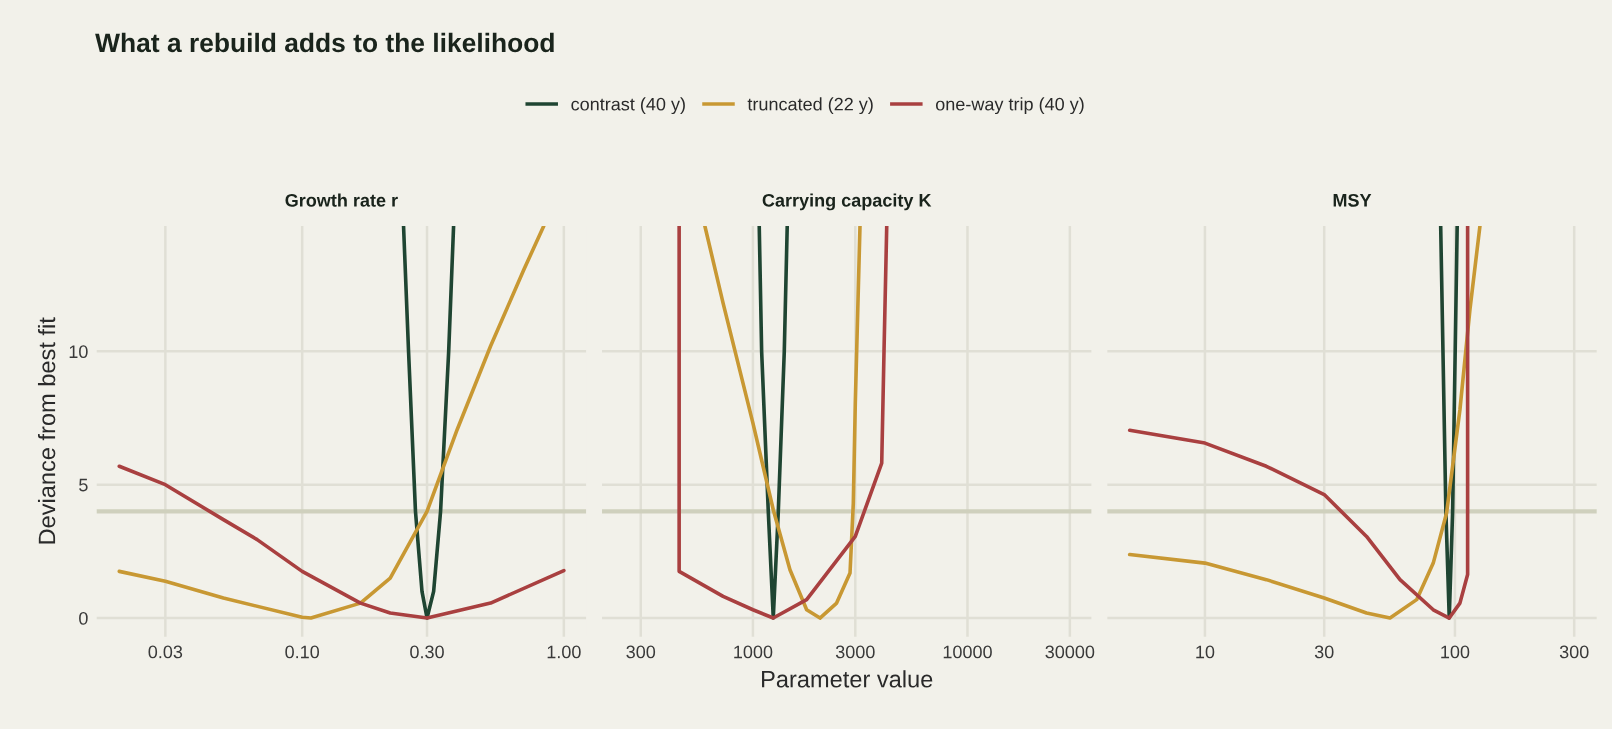 The width and height of the screenshot is (1612, 729). What do you see at coordinates (1009, 106) in the screenshot?
I see `legend-label: one-way trip (40 y)` at bounding box center [1009, 106].